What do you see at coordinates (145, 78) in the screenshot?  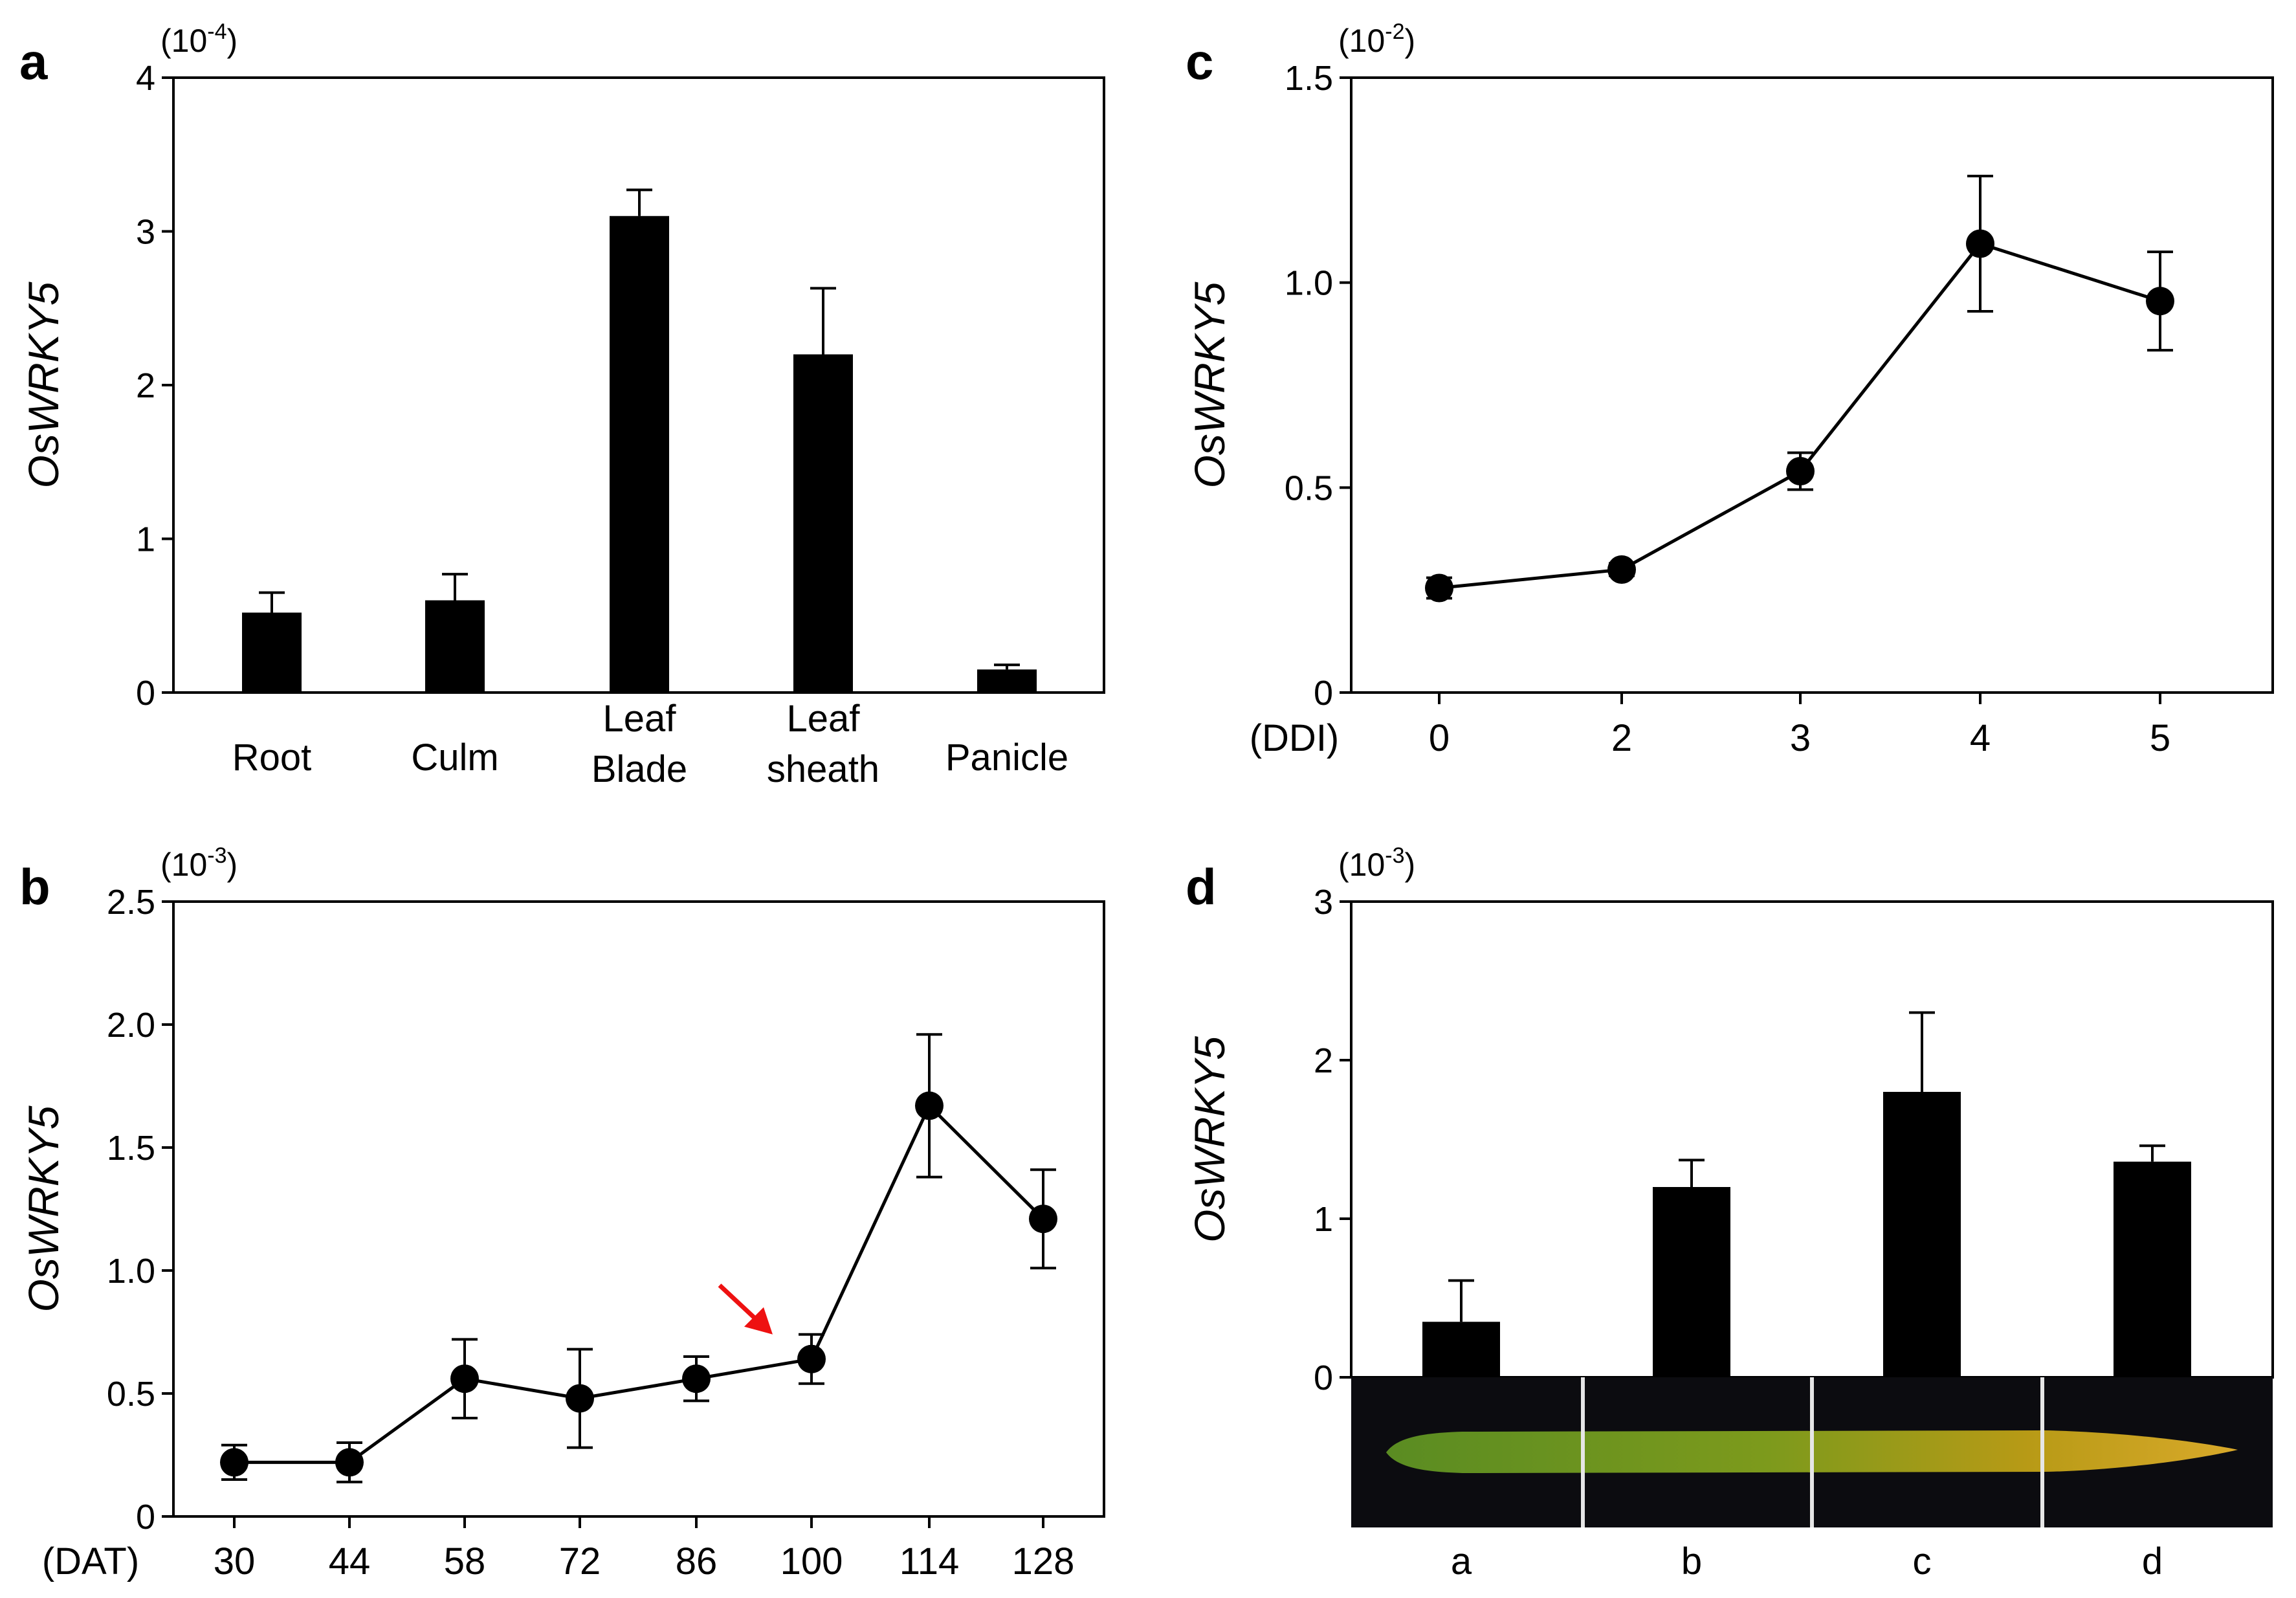 I see `y-tick-label: 4` at bounding box center [145, 78].